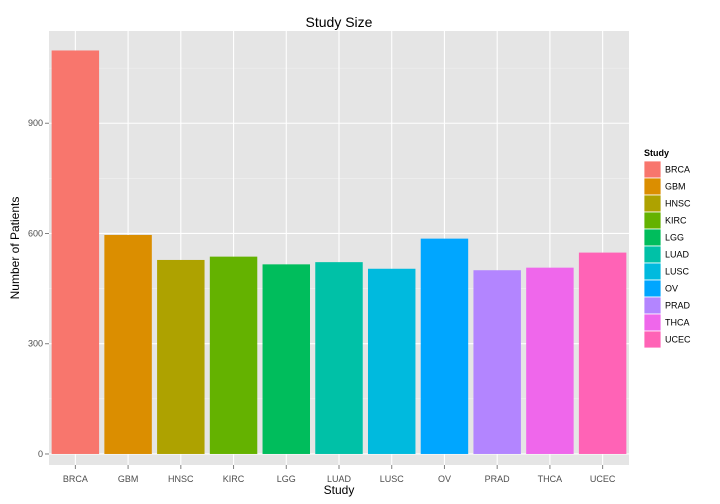 This screenshot has height=504, width=720. Describe the element at coordinates (676, 221) in the screenshot. I see `legend-label-kirc: KIRC` at that location.